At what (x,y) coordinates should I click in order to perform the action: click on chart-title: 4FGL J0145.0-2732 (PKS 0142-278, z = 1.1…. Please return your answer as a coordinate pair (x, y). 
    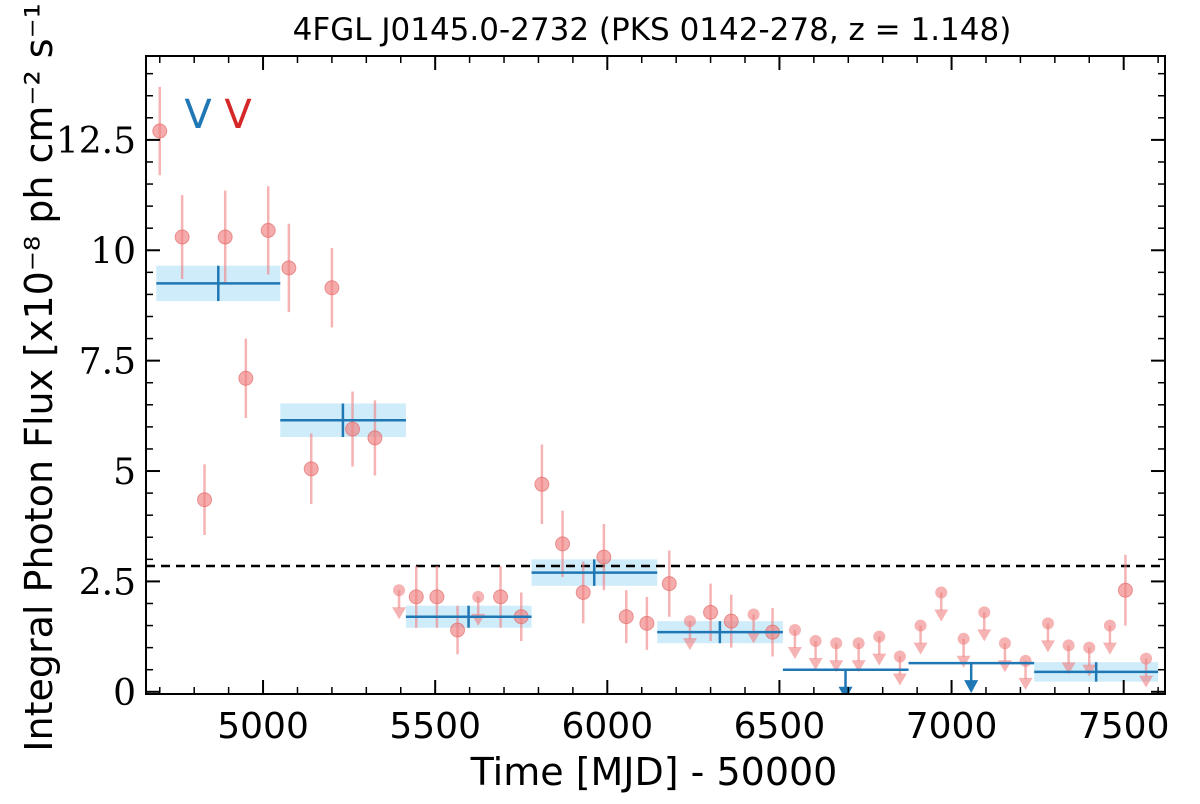
    Looking at the image, I should click on (652, 30).